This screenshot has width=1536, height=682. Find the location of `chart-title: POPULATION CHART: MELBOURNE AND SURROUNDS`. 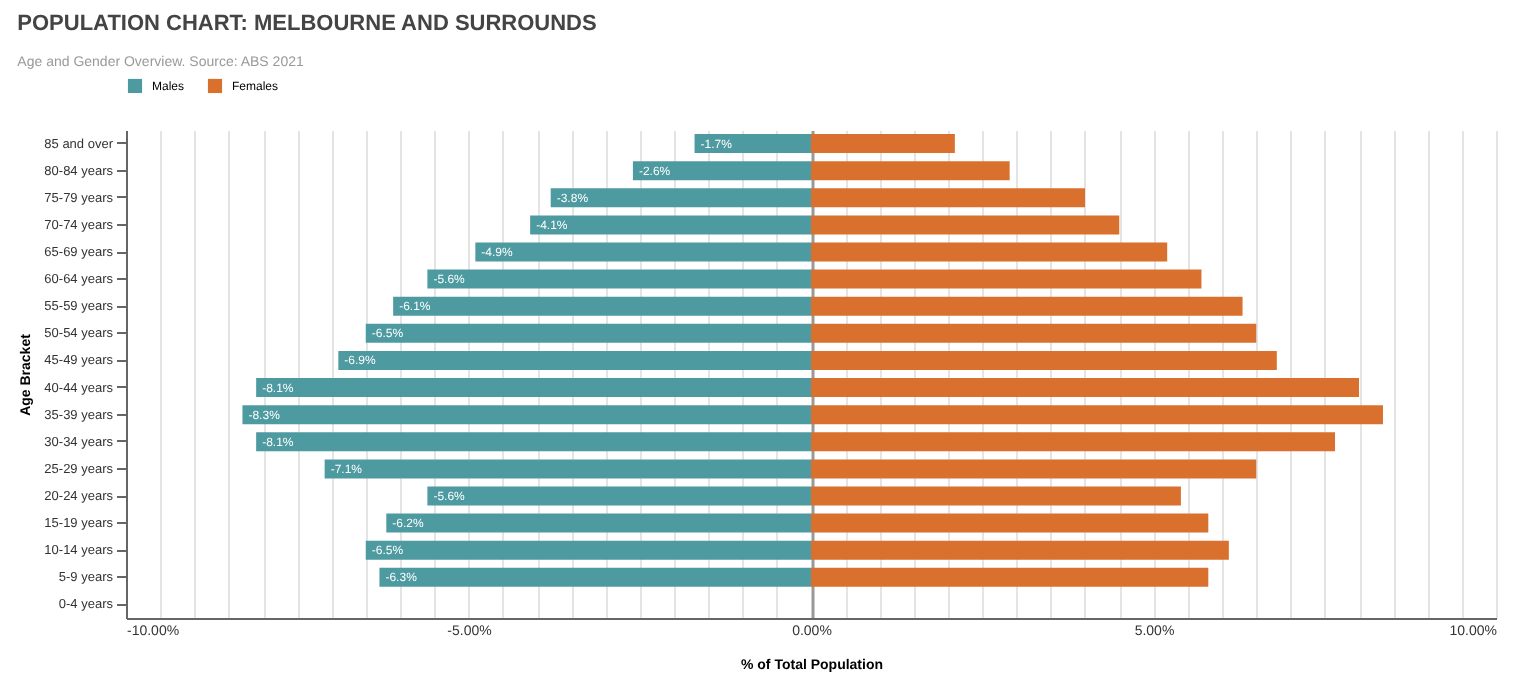

chart-title: POPULATION CHART: MELBOURNE AND SURROUNDS is located at coordinates (307, 24).